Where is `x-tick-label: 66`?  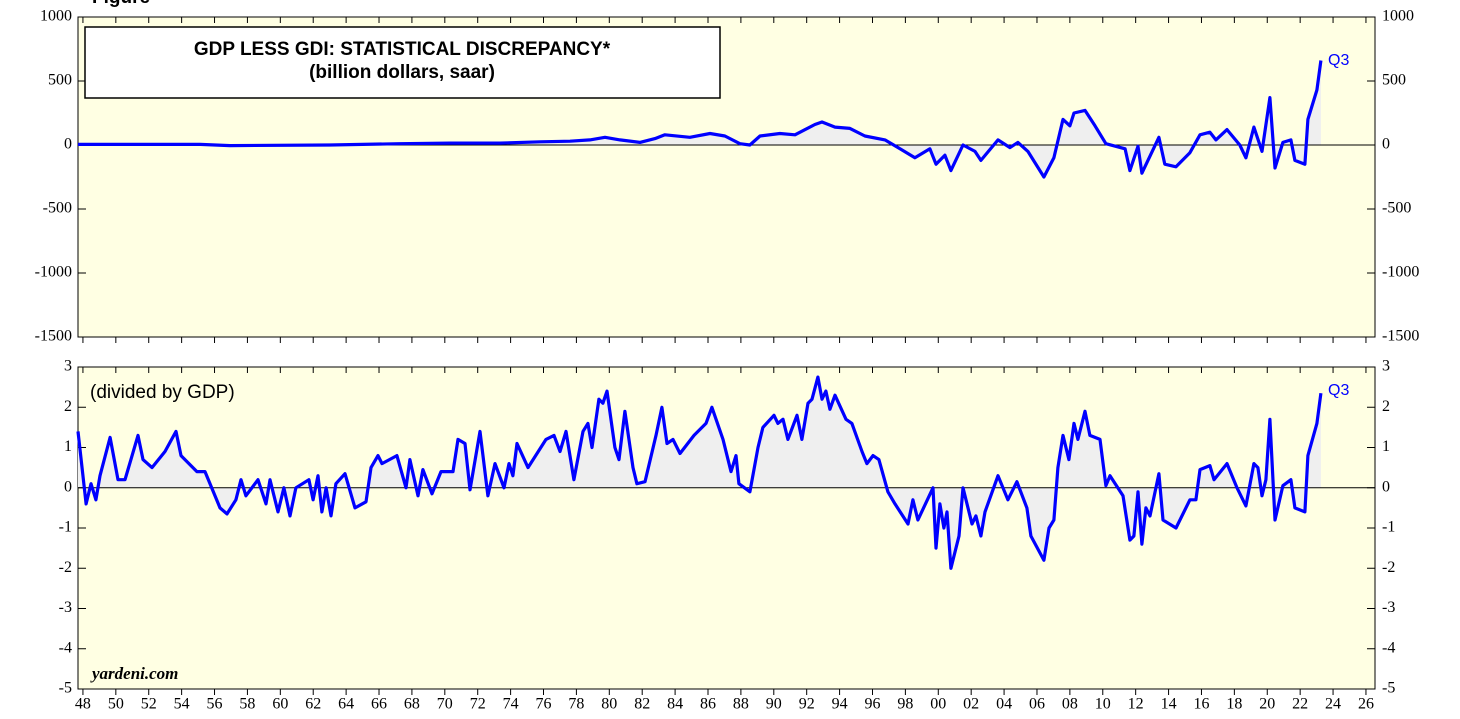 x-tick-label: 66 is located at coordinates (379, 704).